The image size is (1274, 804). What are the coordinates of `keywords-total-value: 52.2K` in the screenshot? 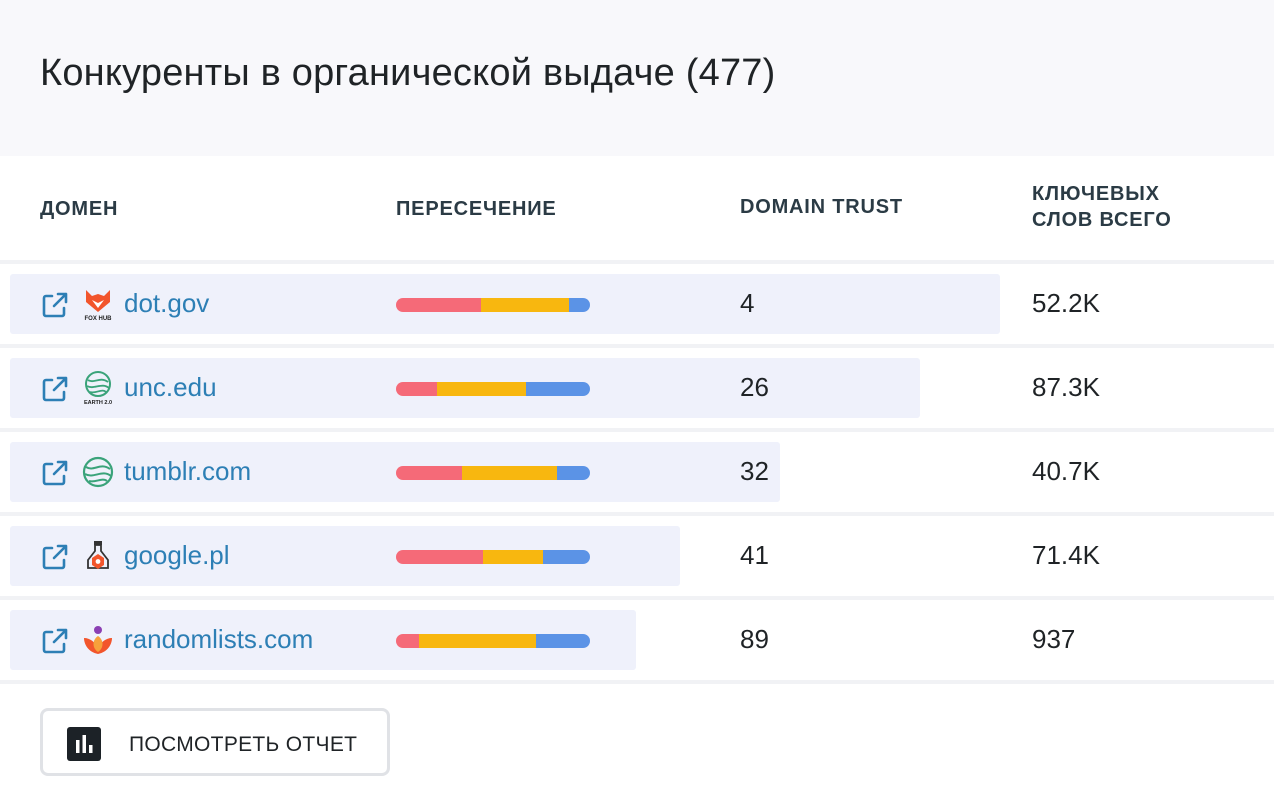 It's located at (1066, 303).